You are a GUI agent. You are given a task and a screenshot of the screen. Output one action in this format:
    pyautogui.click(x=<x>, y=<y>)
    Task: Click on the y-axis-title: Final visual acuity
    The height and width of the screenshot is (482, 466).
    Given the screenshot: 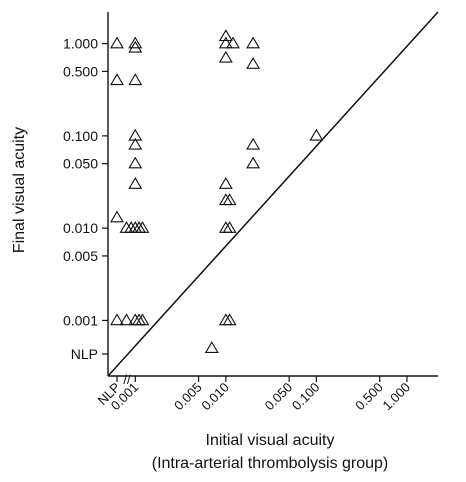 What is the action you would take?
    pyautogui.click(x=19, y=190)
    